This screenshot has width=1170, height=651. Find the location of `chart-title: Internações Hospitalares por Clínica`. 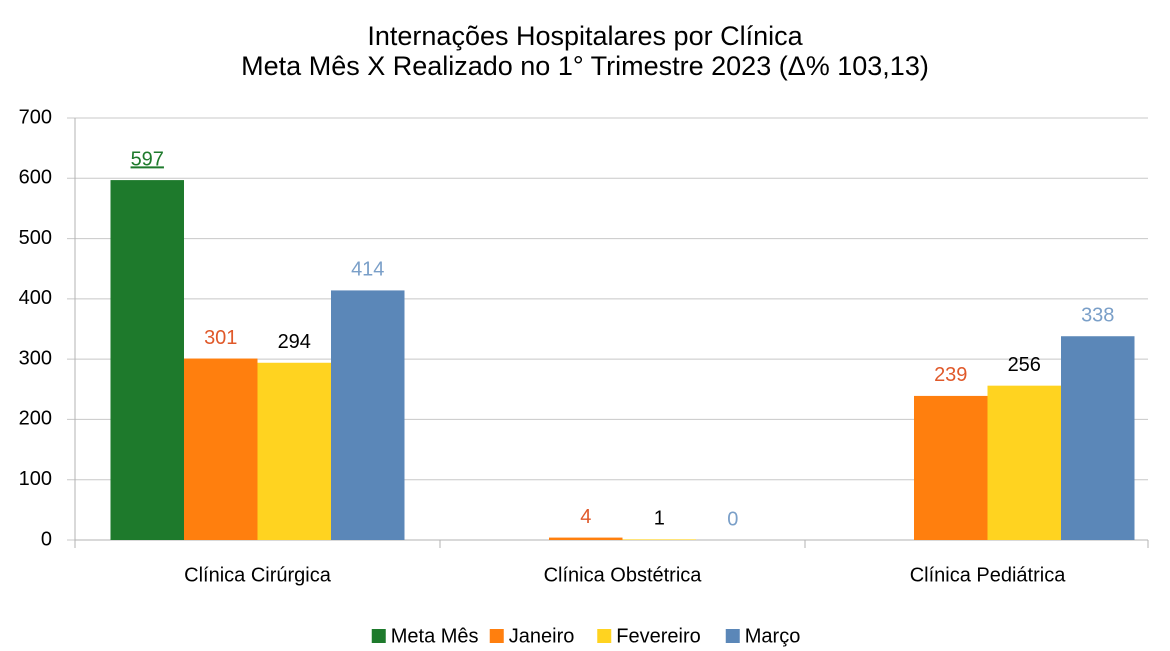

chart-title: Internações Hospitalares por Clínica is located at coordinates (585, 36).